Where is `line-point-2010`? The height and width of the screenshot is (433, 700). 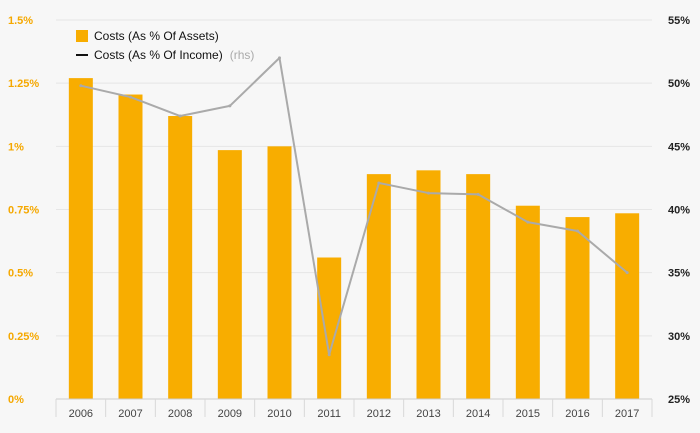 line-point-2010 is located at coordinates (279, 58).